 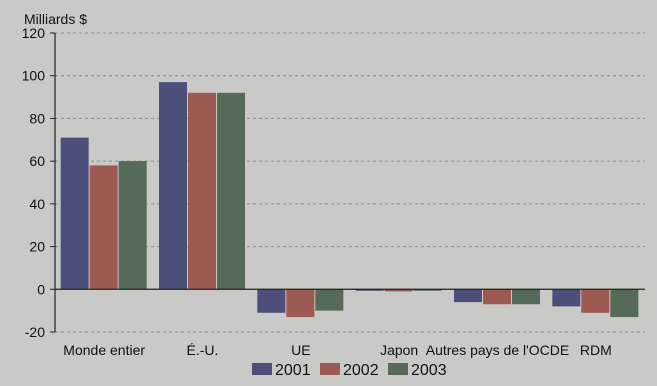 I want to click on x-category-label: RDM, so click(x=596, y=350).